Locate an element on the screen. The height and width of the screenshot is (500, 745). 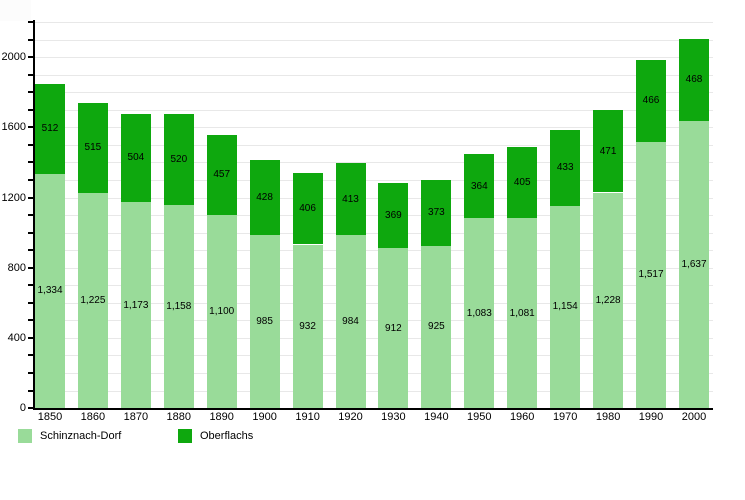
bar-segment-schinznach-dorf: 925 is located at coordinates (436, 326).